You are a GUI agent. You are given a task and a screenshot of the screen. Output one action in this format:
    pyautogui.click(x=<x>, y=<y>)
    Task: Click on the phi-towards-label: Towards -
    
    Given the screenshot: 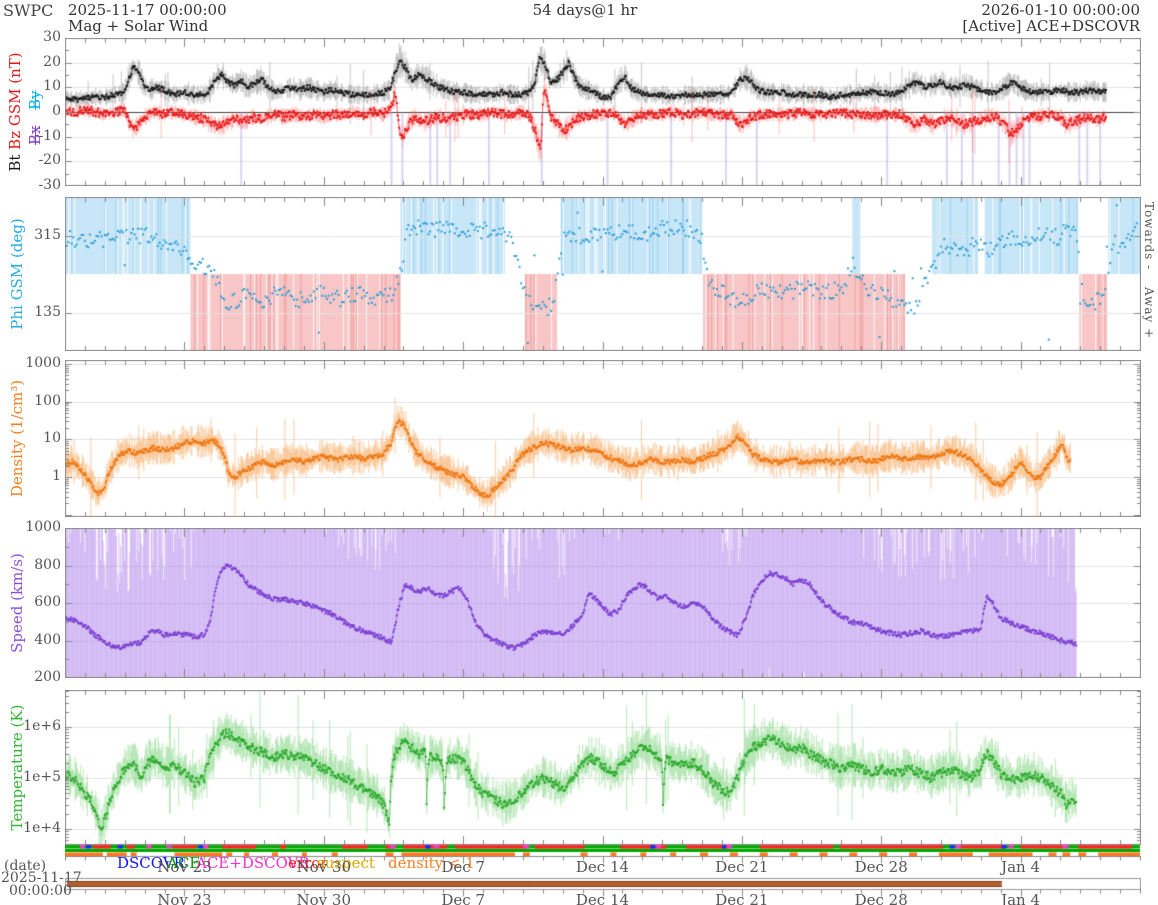 What is the action you would take?
    pyautogui.click(x=1149, y=236)
    